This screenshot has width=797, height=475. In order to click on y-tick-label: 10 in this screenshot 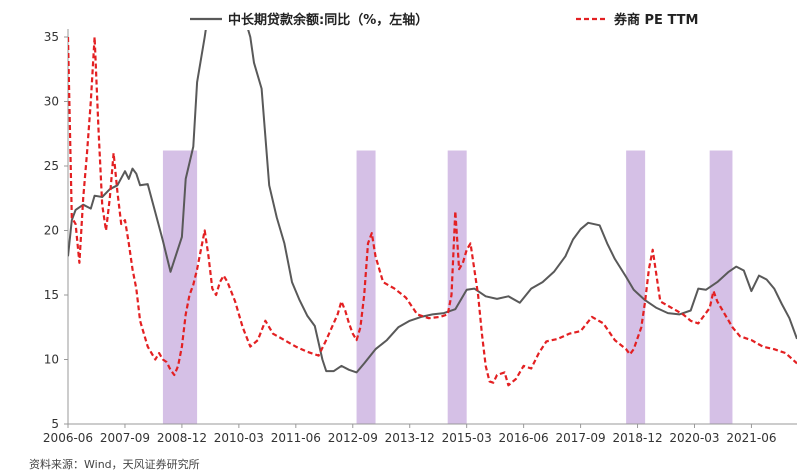, I will do `click(51, 360)`.